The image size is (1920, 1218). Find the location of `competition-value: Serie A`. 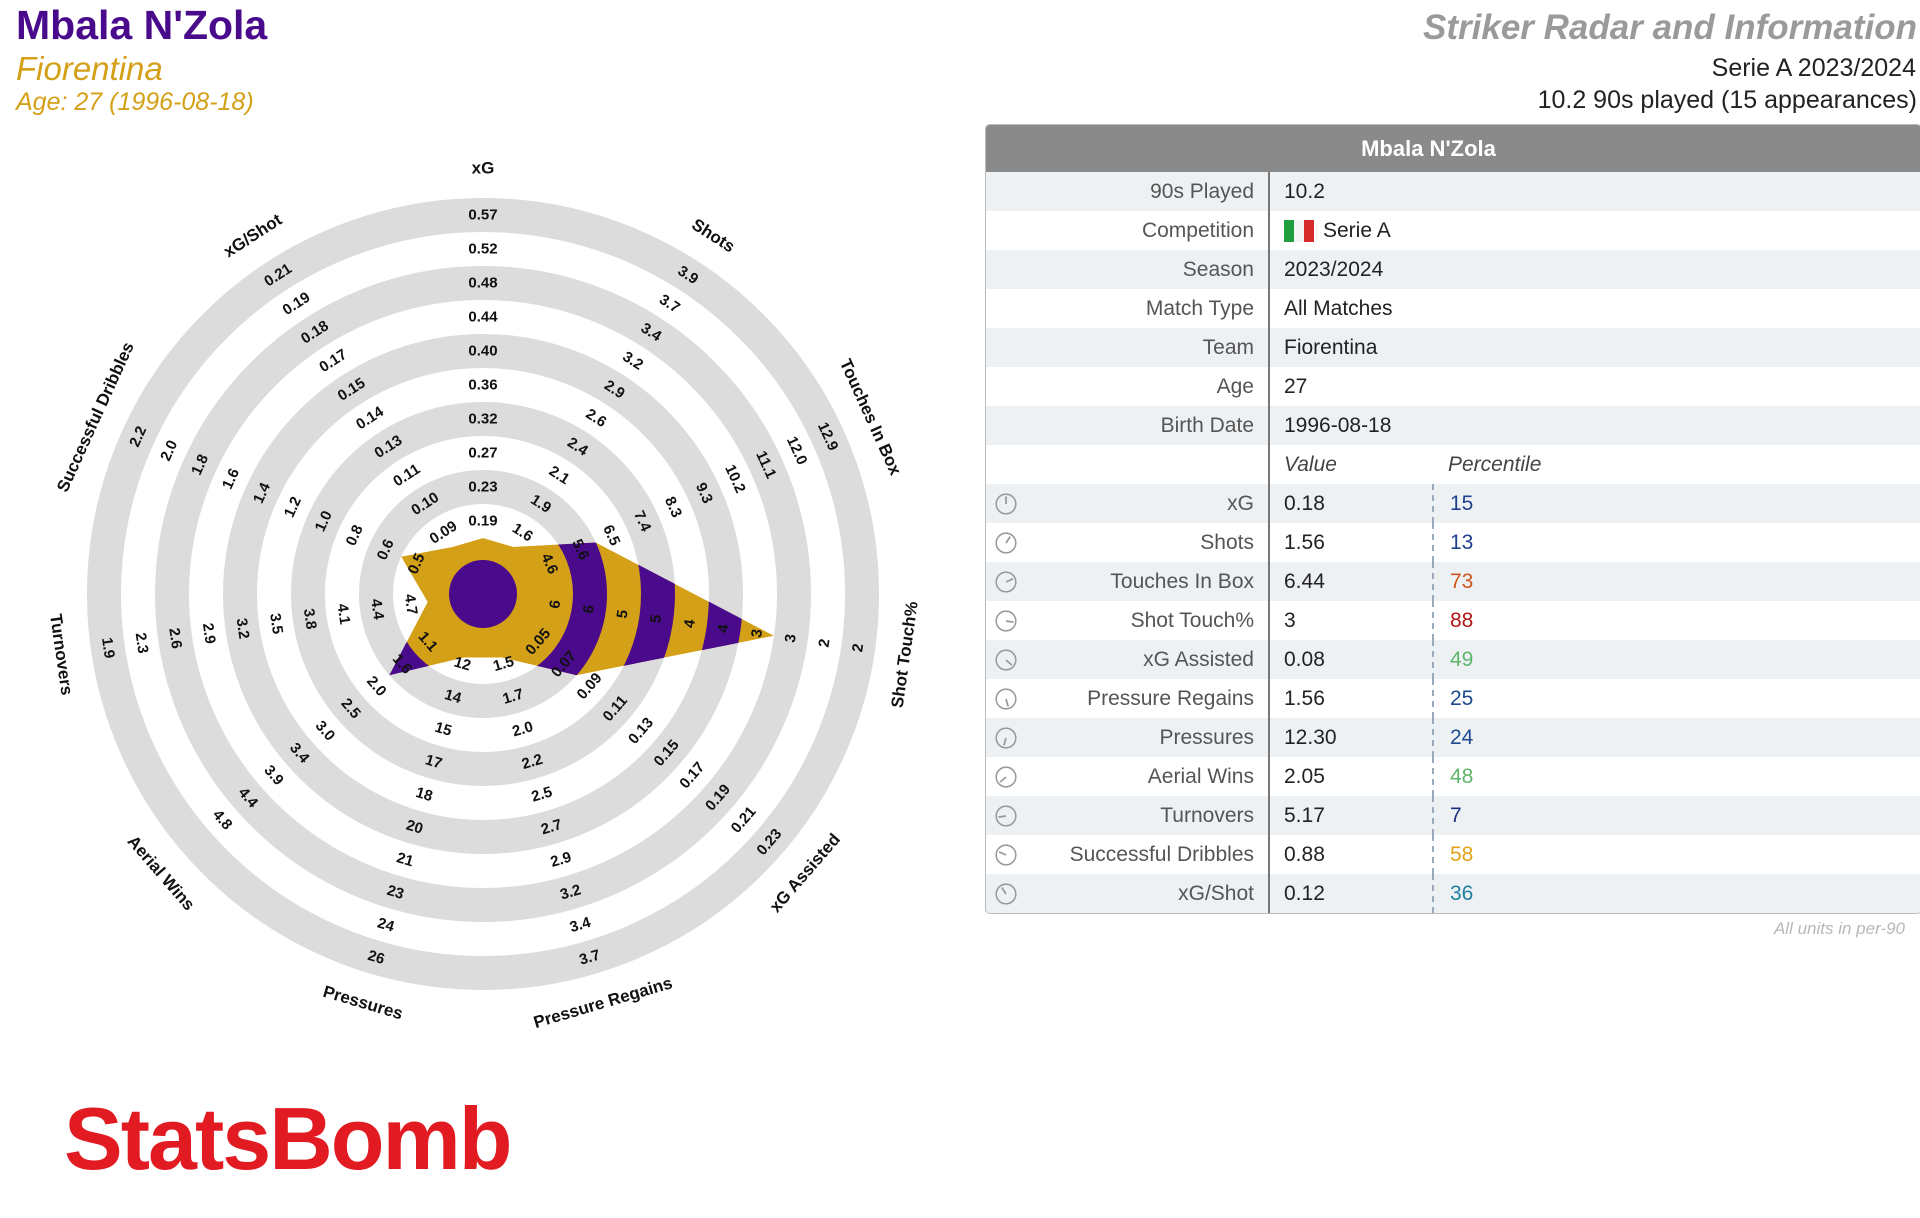

competition-value: Serie A is located at coordinates (1357, 230).